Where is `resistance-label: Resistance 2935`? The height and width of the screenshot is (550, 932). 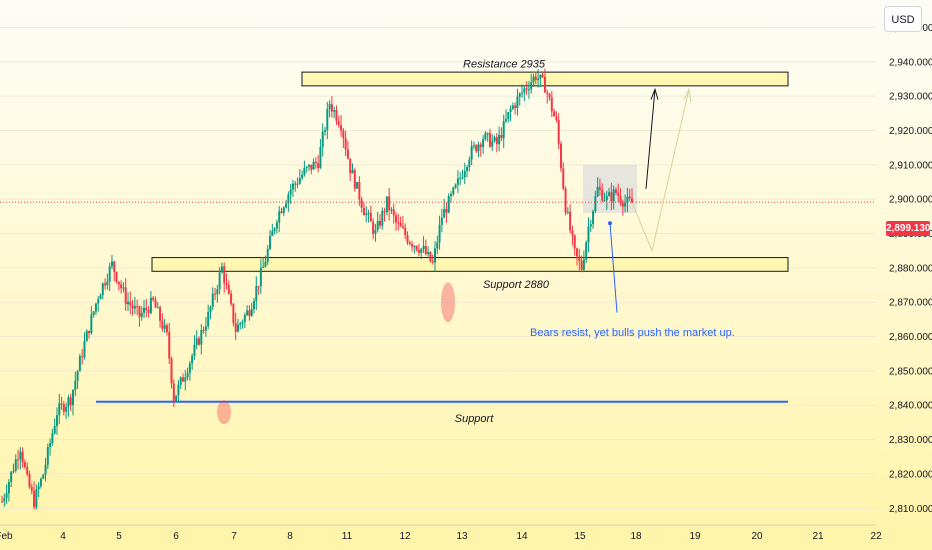
resistance-label: Resistance 2935 is located at coordinates (504, 64).